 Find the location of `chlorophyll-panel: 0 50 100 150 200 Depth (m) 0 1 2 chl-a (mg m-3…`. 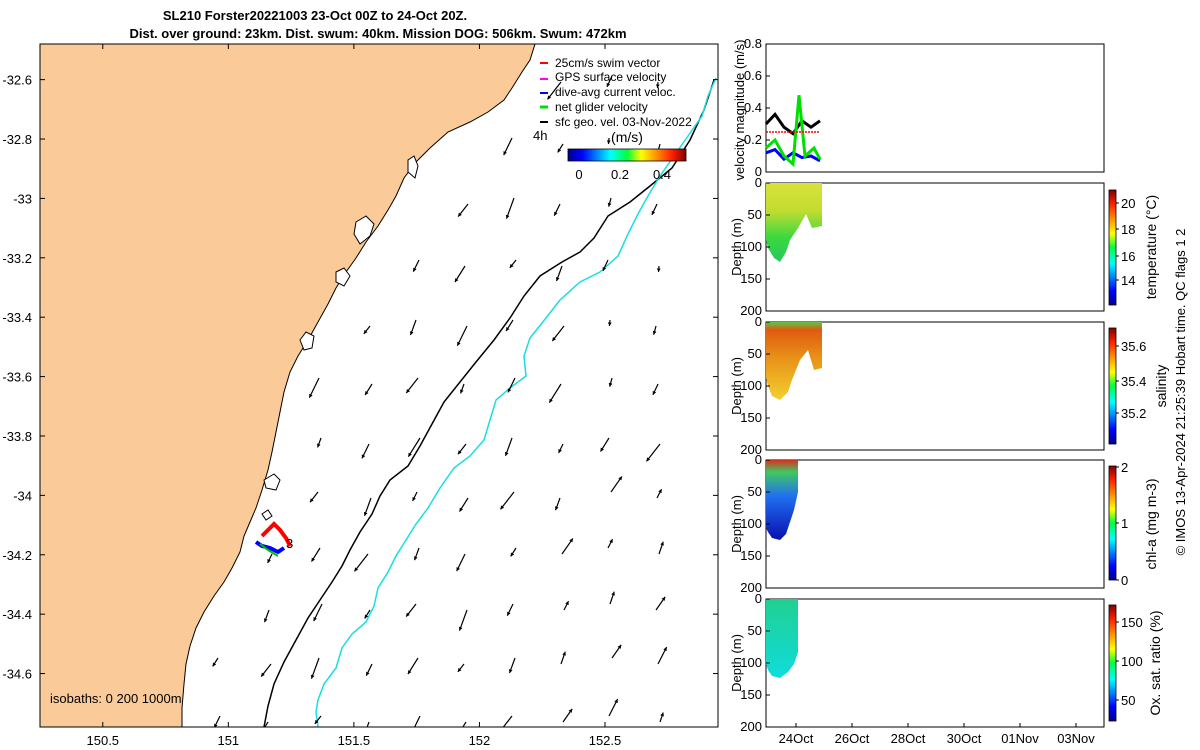

chlorophyll-panel: 0 50 100 150 200 Depth (m) 0 1 2 chl-a (mg m-3… is located at coordinates (944, 523).